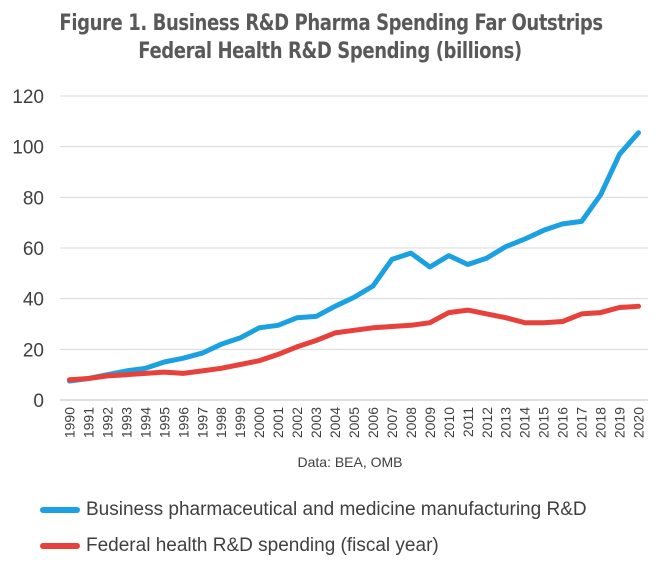 This screenshot has width=660, height=569. What do you see at coordinates (525, 422) in the screenshot?
I see `x-tick-label: 2014` at bounding box center [525, 422].